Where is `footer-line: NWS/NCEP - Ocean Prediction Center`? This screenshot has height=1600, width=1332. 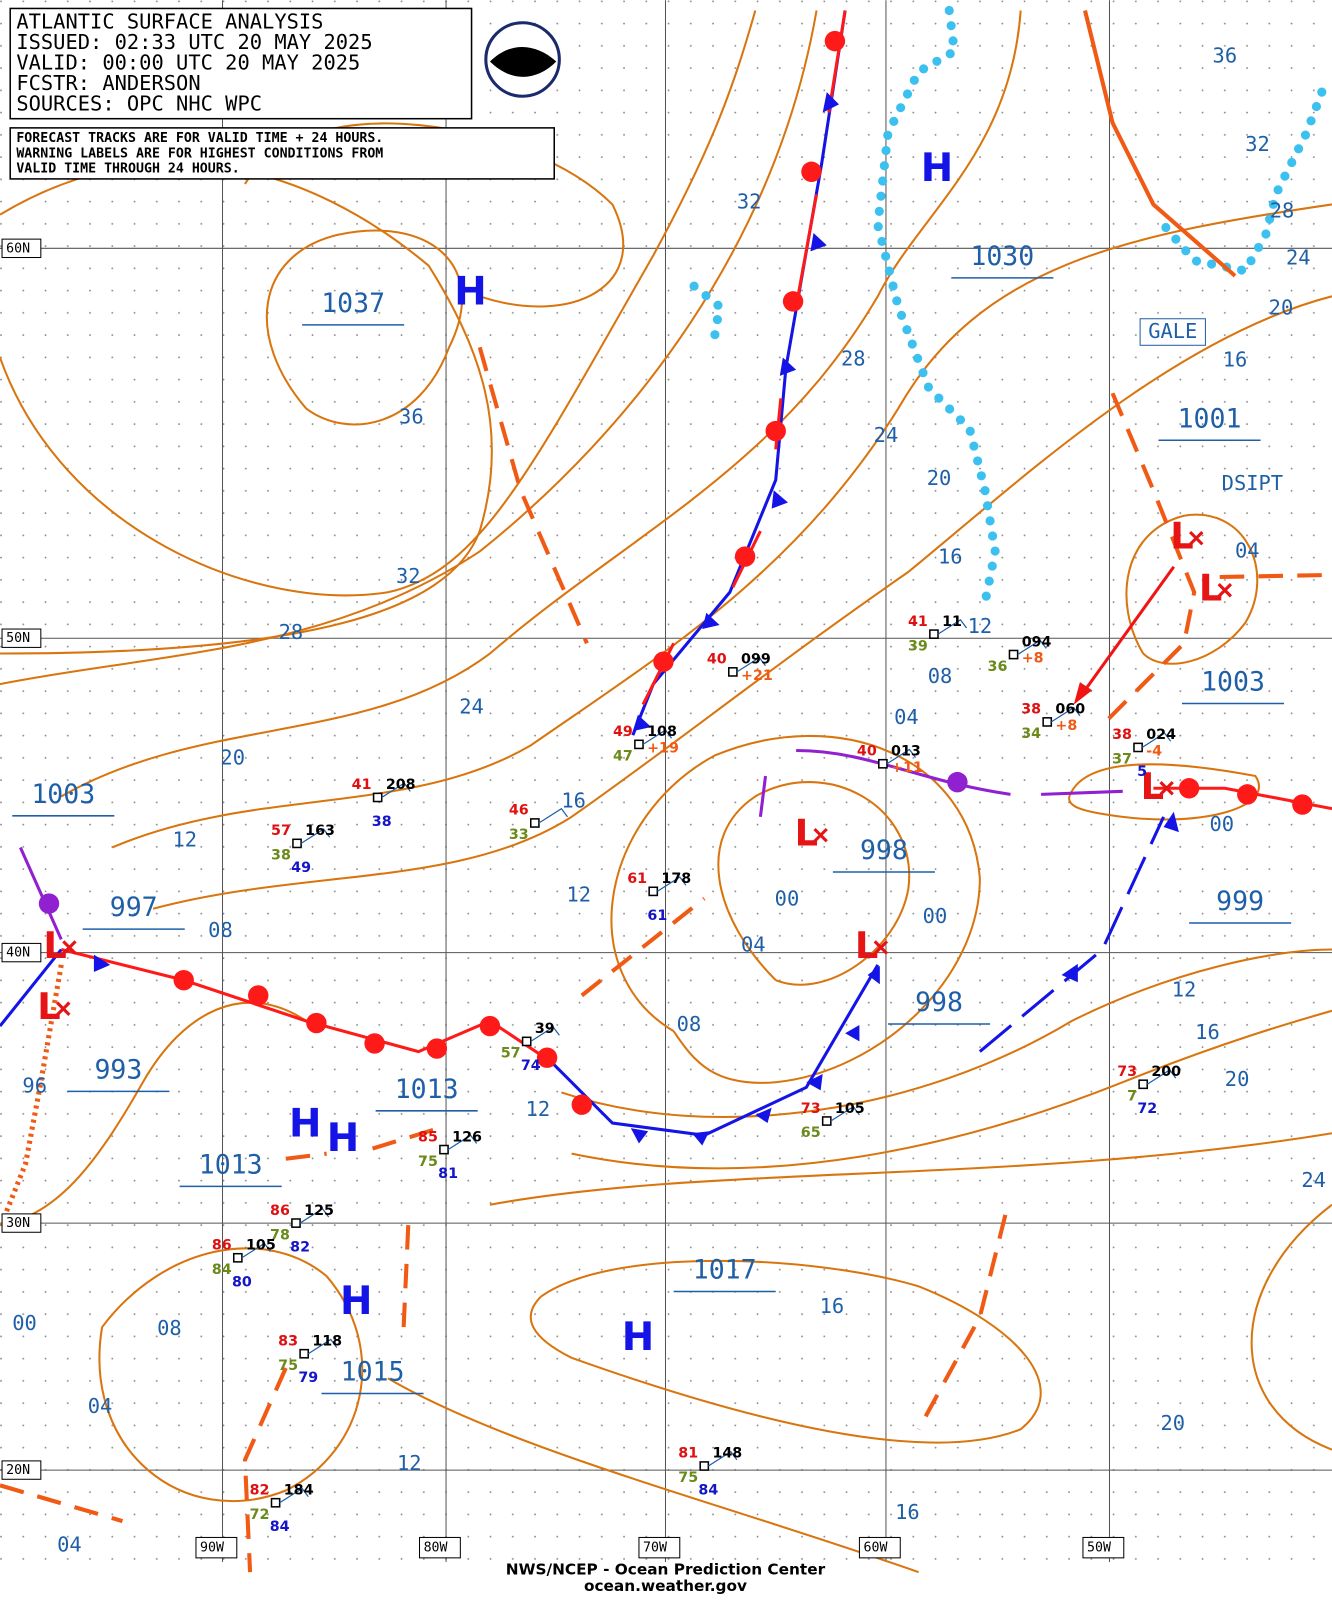
footer-line: NWS/NCEP - Ocean Prediction Center is located at coordinates (666, 1570).